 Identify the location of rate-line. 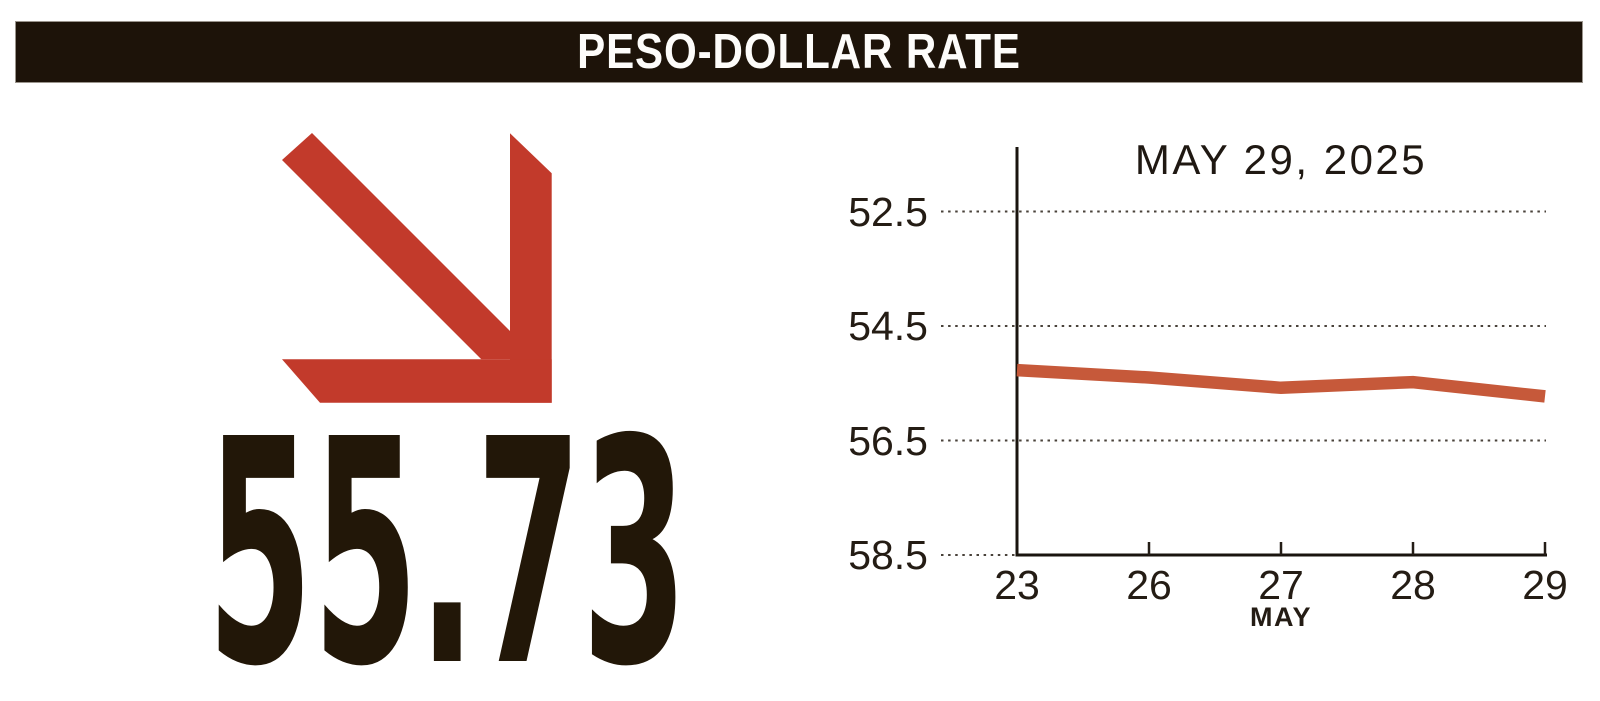
(1281, 383).